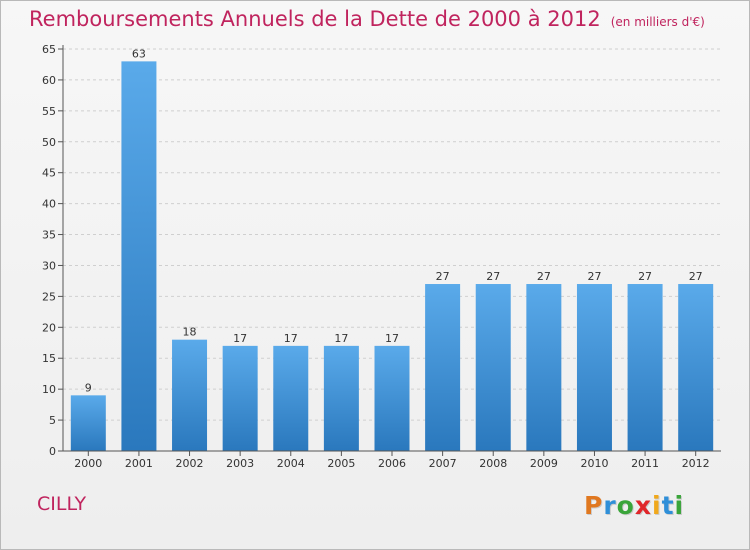 Image resolution: width=750 pixels, height=550 pixels. What do you see at coordinates (493, 463) in the screenshot?
I see `x-tick-label: 2008` at bounding box center [493, 463].